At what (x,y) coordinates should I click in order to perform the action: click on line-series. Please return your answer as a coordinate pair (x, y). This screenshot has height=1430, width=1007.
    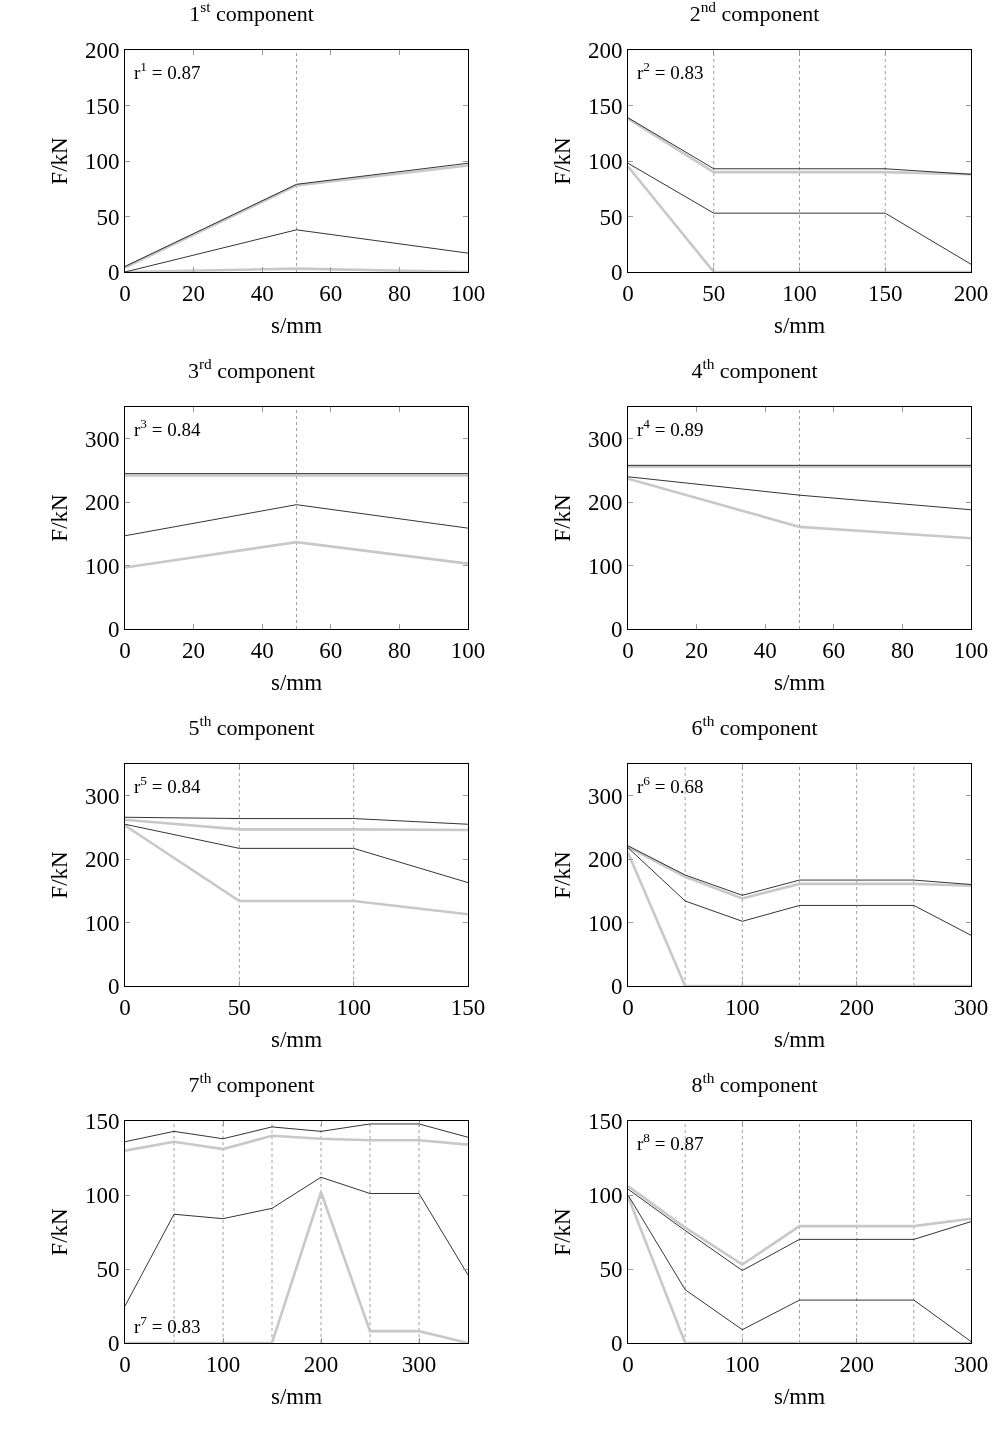
    Looking at the image, I should click on (296, 1143).